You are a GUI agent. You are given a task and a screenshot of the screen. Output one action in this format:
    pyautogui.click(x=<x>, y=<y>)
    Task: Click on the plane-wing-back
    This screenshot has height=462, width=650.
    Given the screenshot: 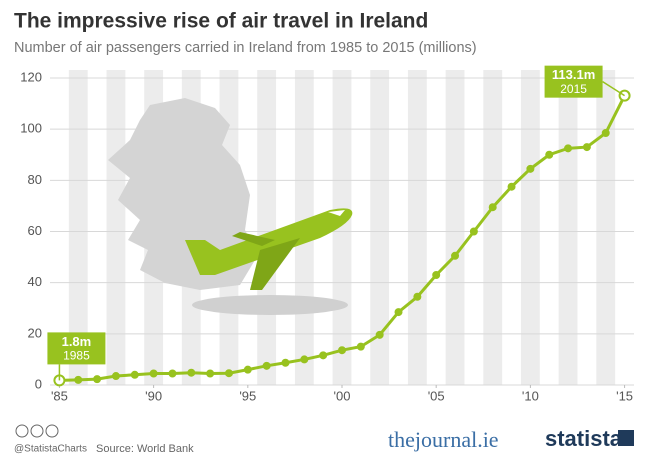 What is the action you would take?
    pyautogui.click(x=253, y=239)
    